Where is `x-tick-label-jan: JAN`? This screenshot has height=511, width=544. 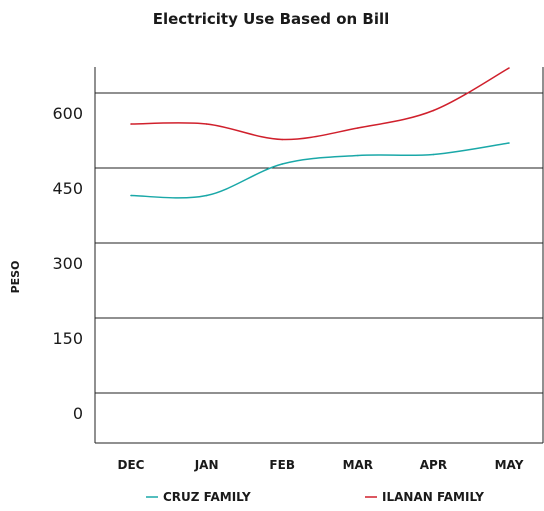 x-tick-label-jan: JAN is located at coordinates (206, 465).